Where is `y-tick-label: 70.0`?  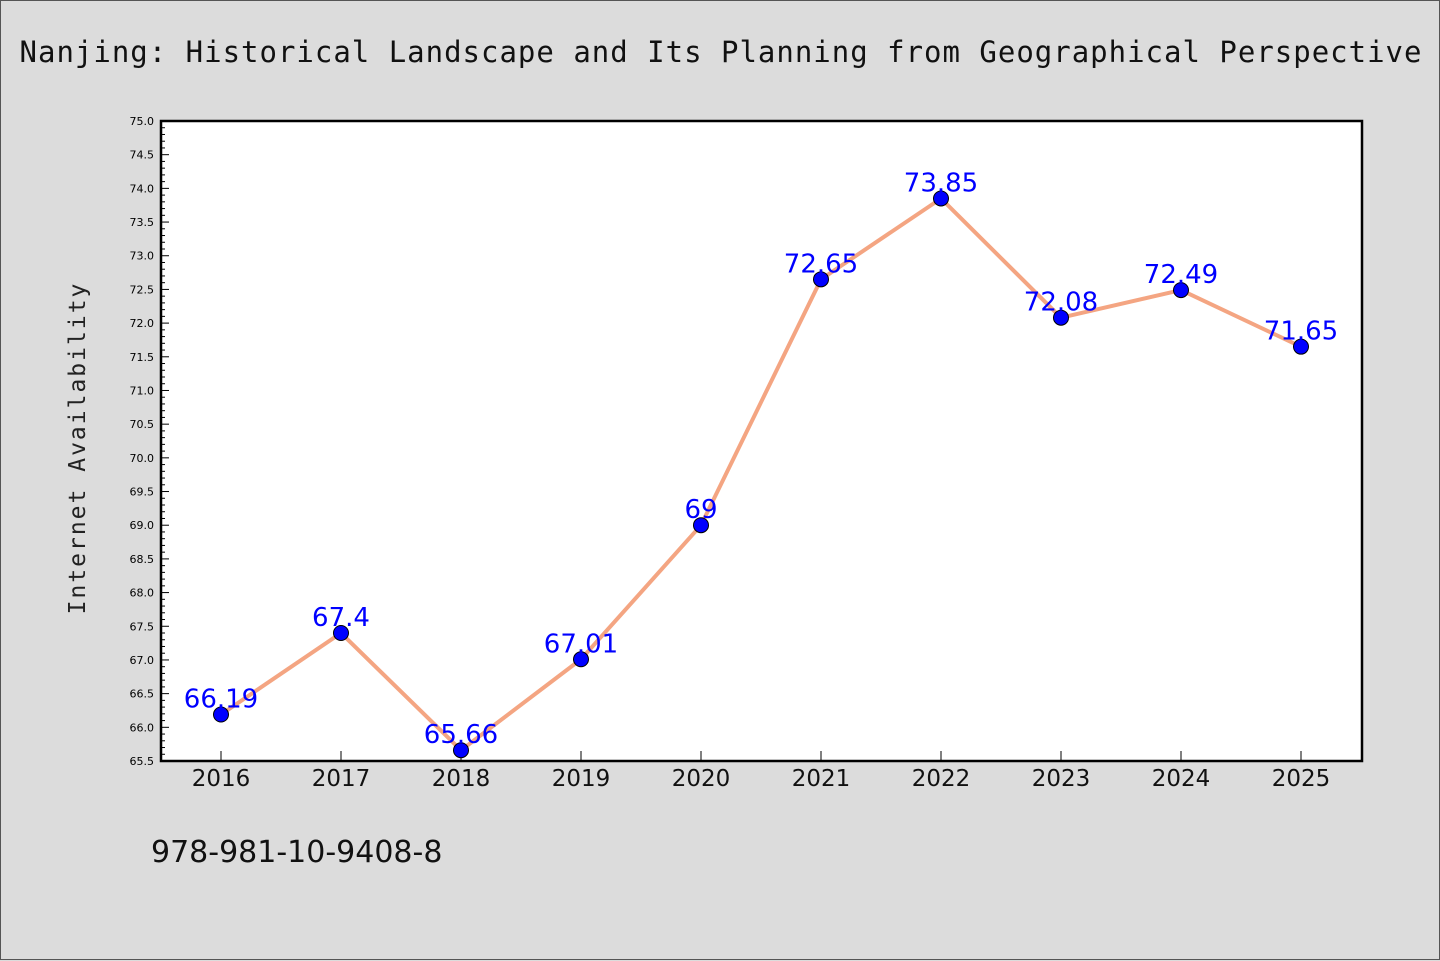
y-tick-label: 70.0 is located at coordinates (142, 458).